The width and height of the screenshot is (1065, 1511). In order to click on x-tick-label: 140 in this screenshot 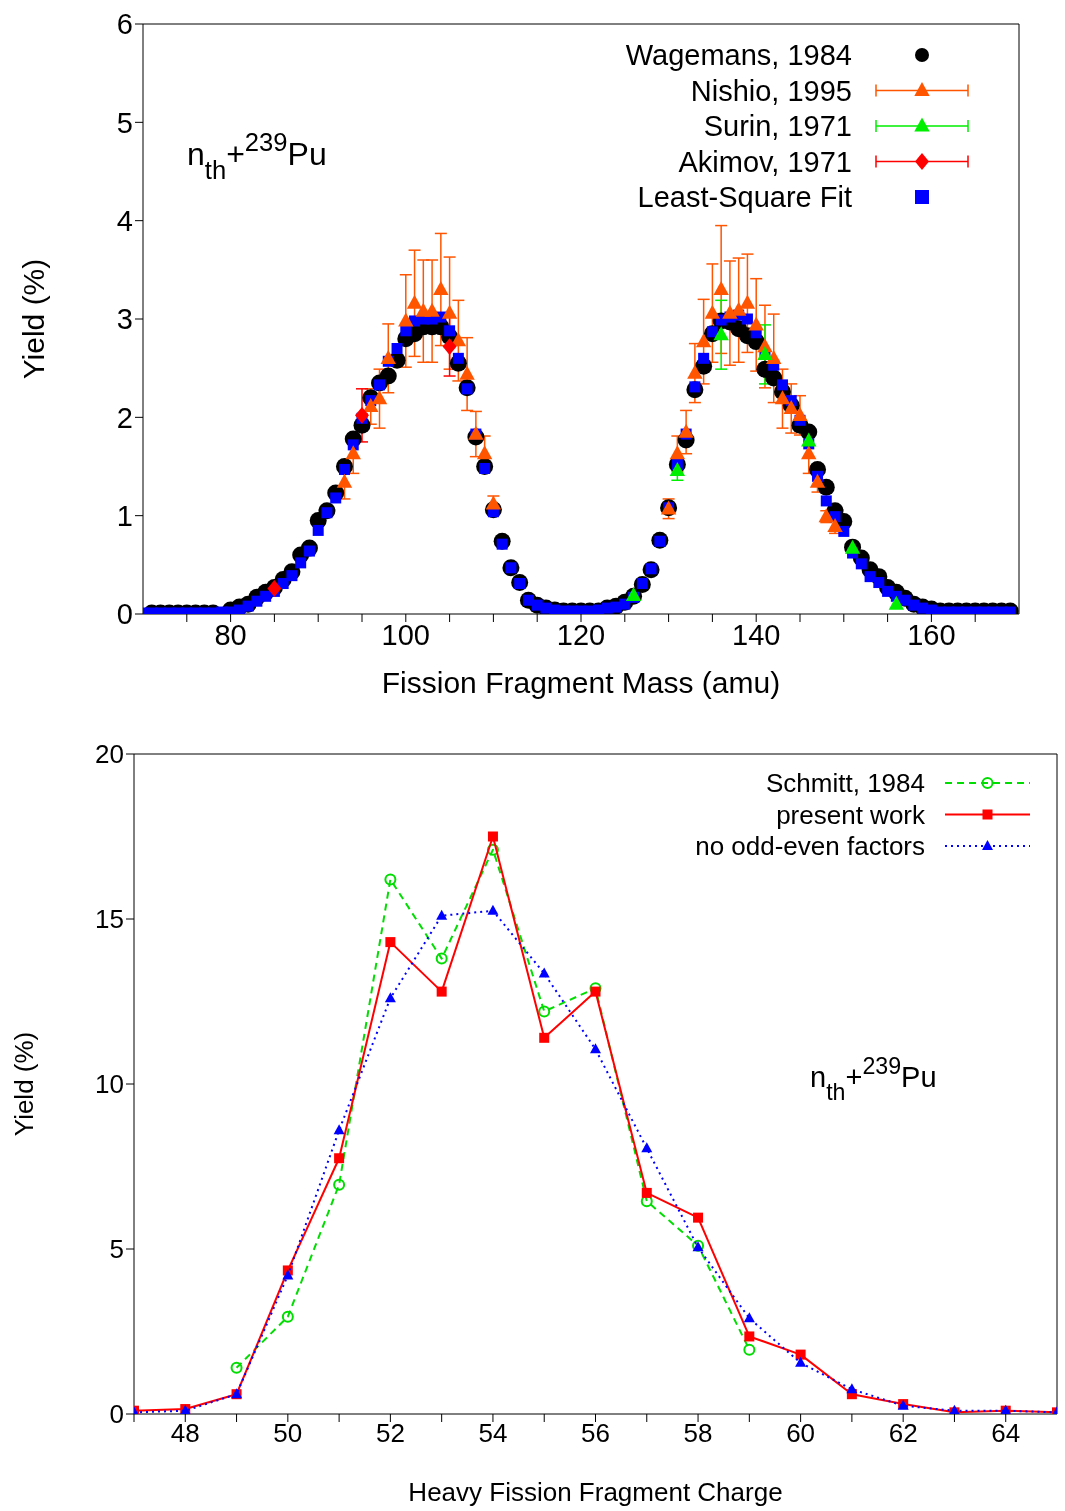, I will do `click(756, 634)`.